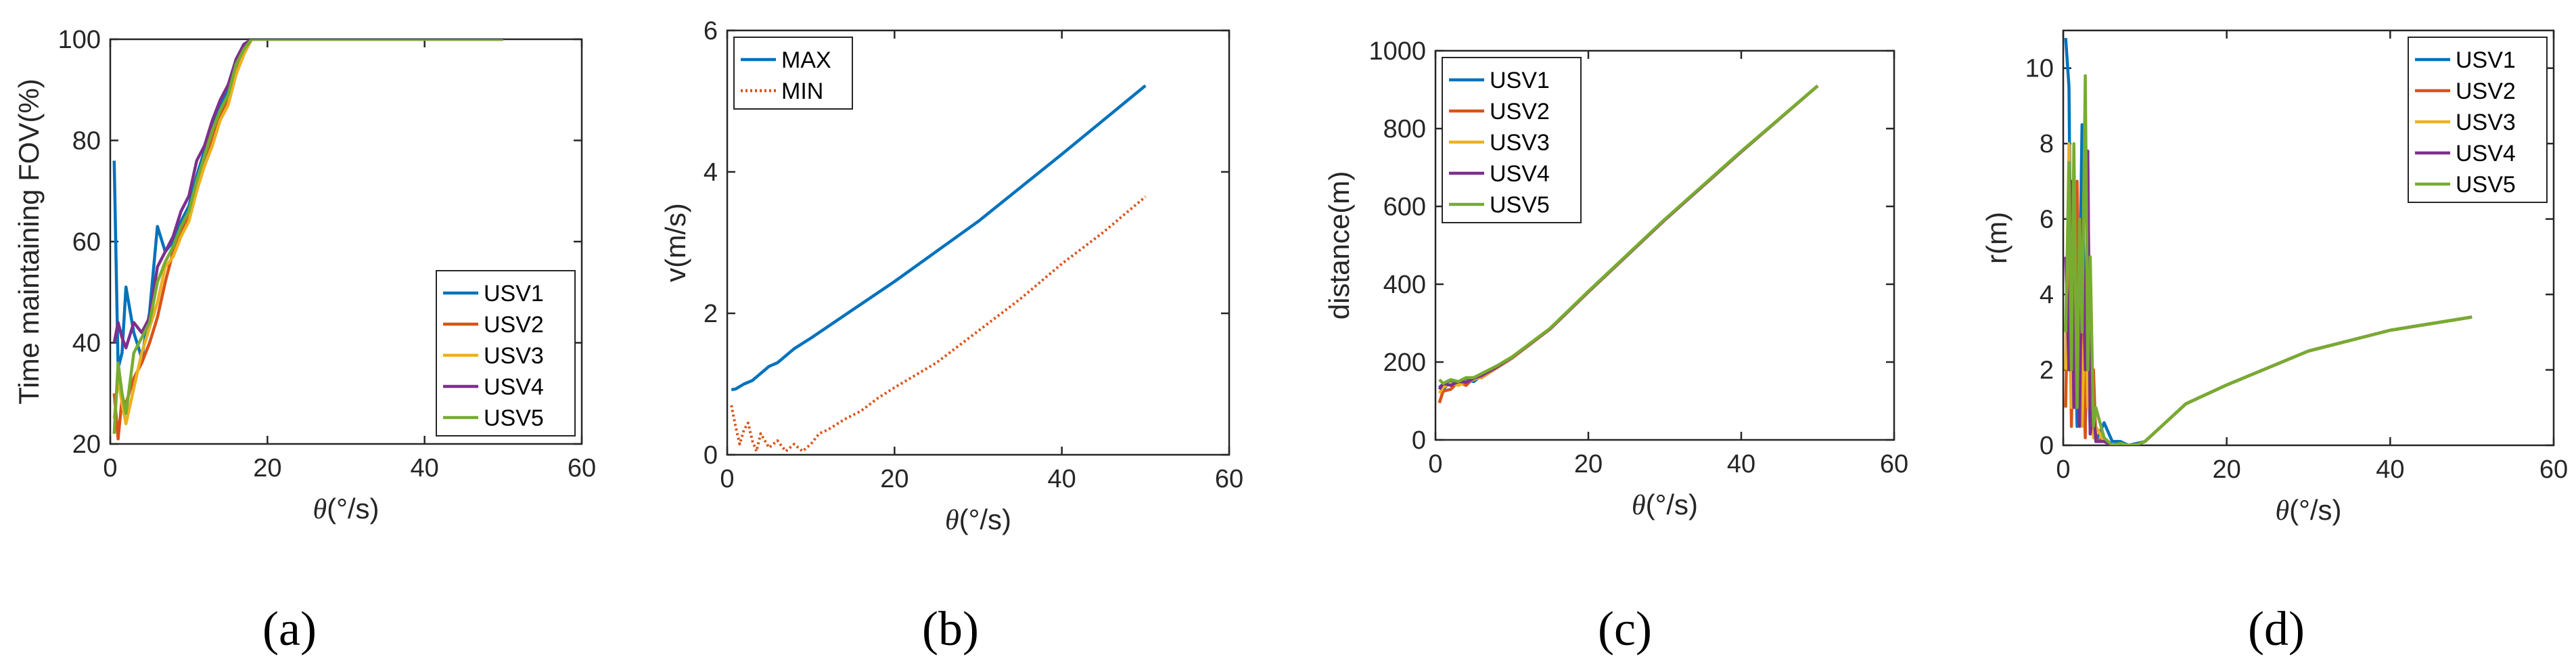  Describe the element at coordinates (86, 242) in the screenshot. I see `y-tick-label: 60` at that location.